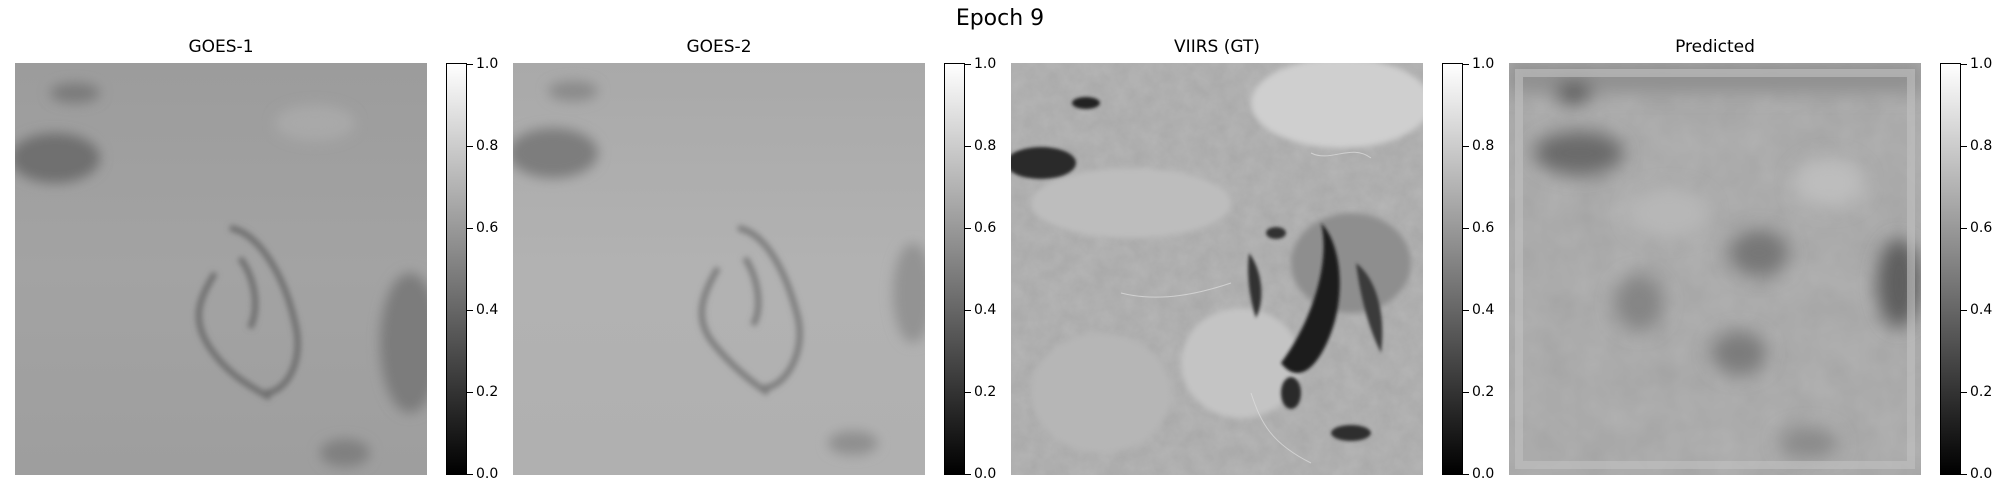  Describe the element at coordinates (221, 47) in the screenshot. I see `panel-title: GOES-1` at that location.